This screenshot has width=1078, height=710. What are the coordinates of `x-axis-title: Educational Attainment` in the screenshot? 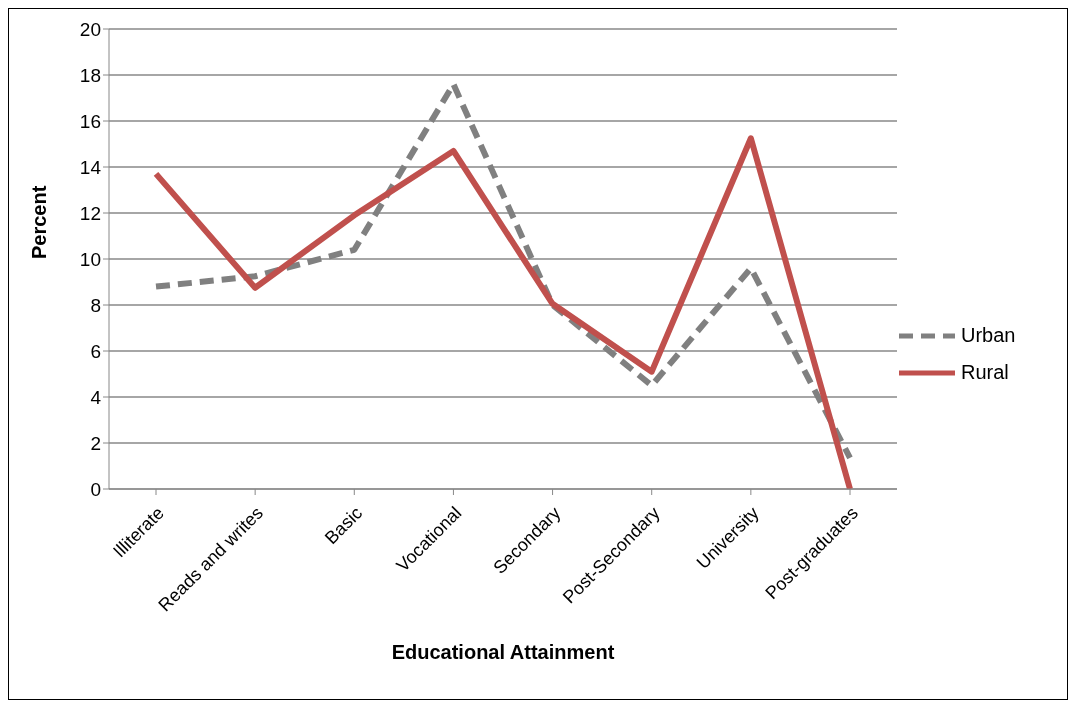 It's located at (503, 652).